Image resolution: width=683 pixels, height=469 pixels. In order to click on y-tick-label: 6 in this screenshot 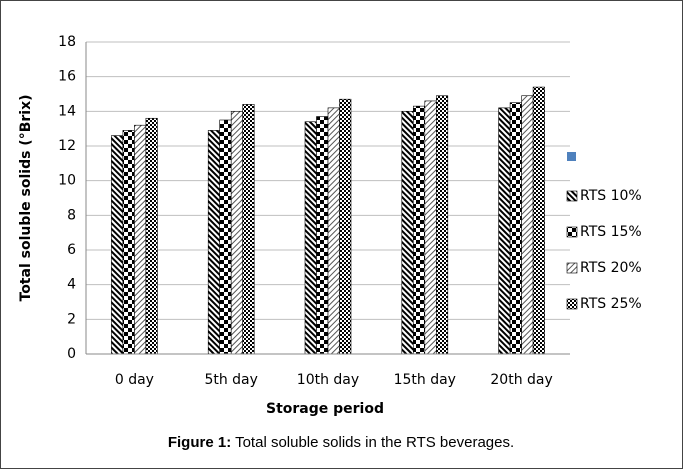, I will do `click(71, 250)`.